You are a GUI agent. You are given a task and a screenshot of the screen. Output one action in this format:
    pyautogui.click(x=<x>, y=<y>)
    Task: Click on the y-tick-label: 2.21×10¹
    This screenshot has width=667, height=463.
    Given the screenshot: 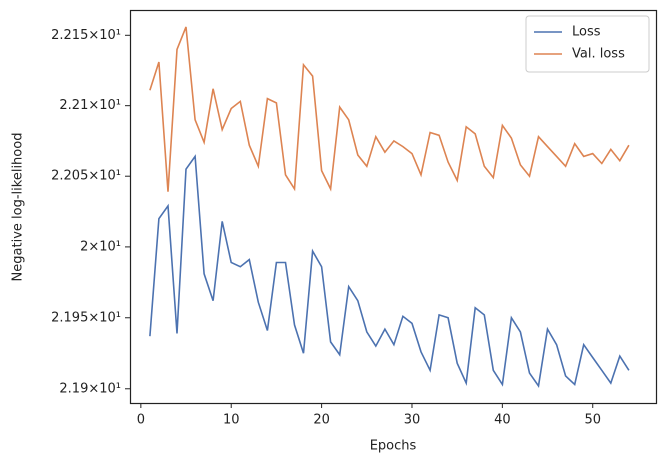 What is the action you would take?
    pyautogui.click(x=90, y=105)
    